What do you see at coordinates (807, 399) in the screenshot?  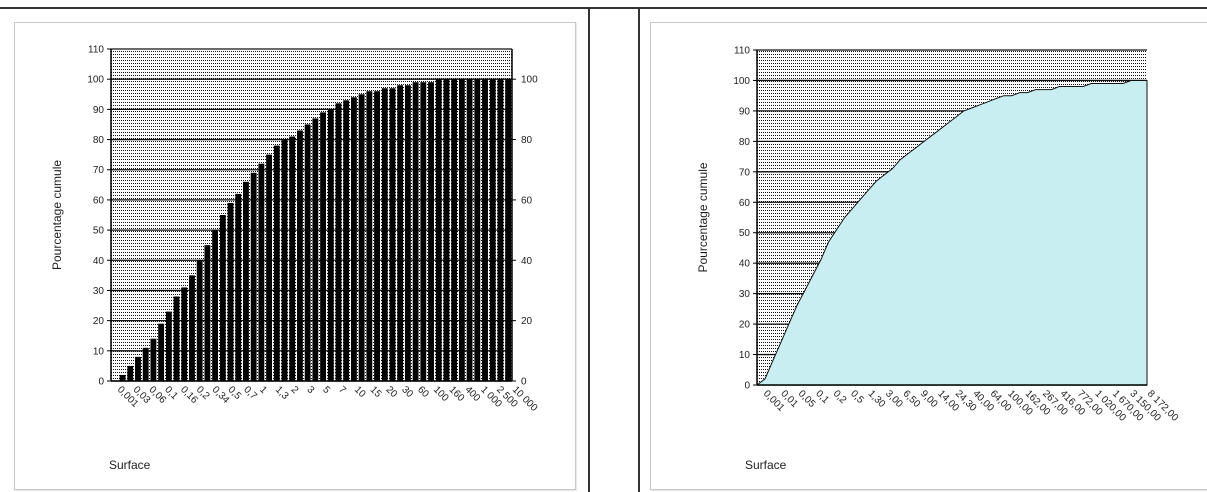 I see `x-tick-label: 0,05` at bounding box center [807, 399].